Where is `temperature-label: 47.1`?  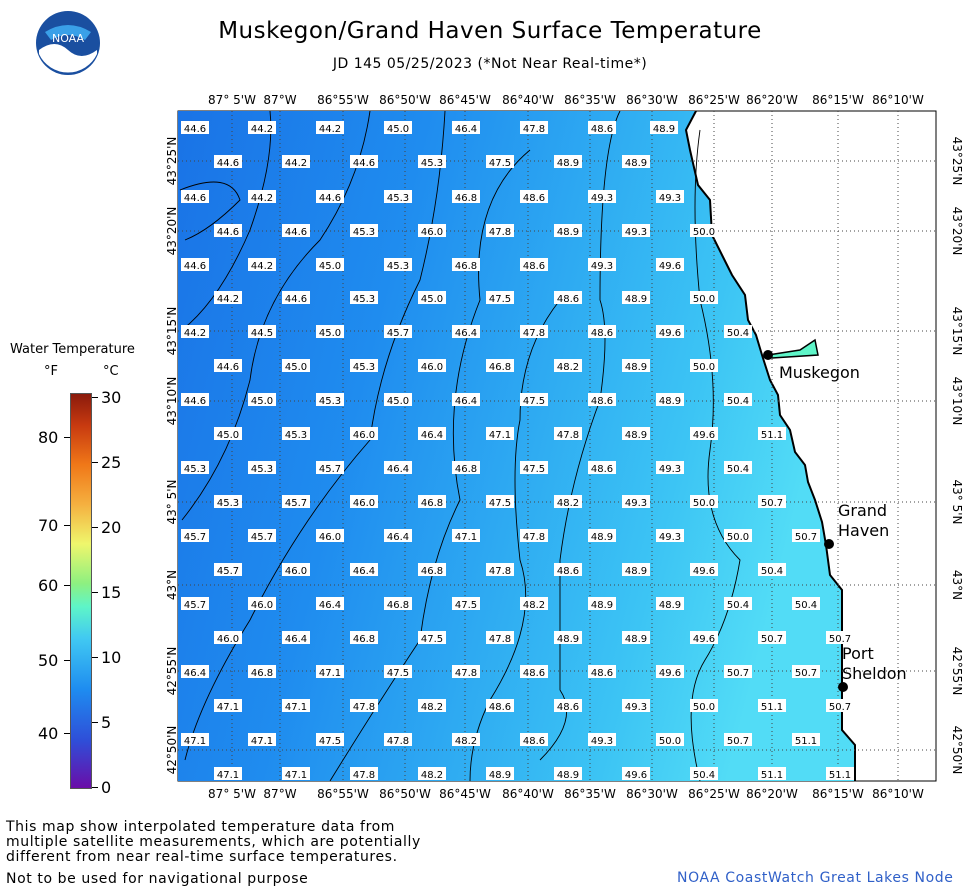
temperature-label: 47.1 is located at coordinates (262, 741).